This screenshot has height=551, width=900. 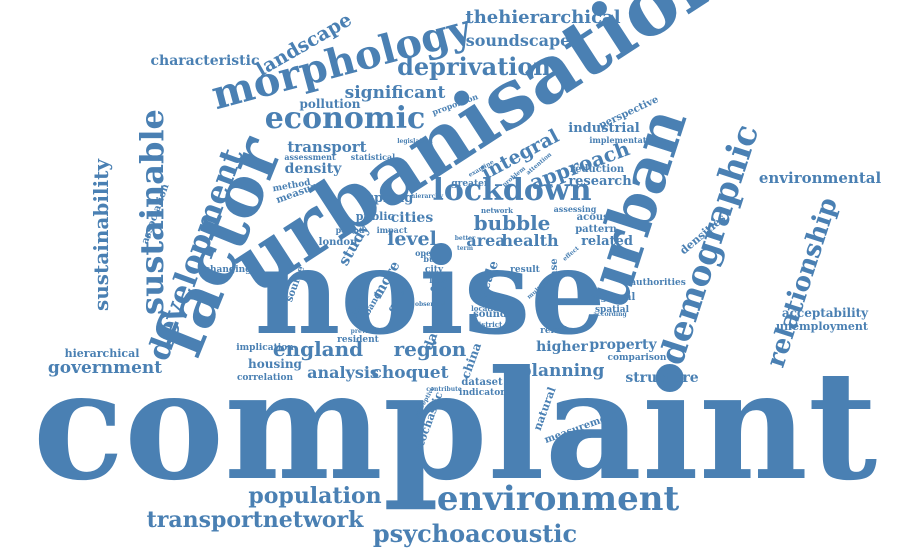 What do you see at coordinates (607, 241) in the screenshot?
I see `word-related: related` at bounding box center [607, 241].